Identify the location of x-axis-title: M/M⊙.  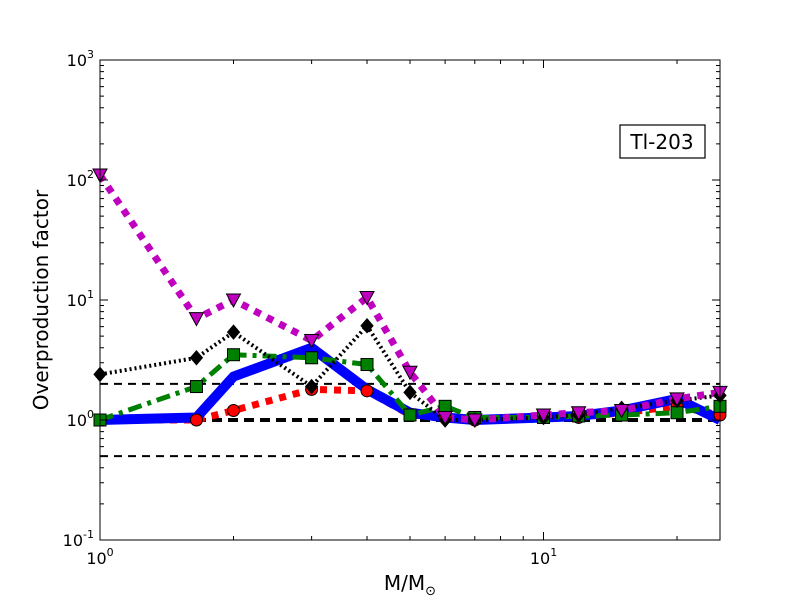
(410, 585).